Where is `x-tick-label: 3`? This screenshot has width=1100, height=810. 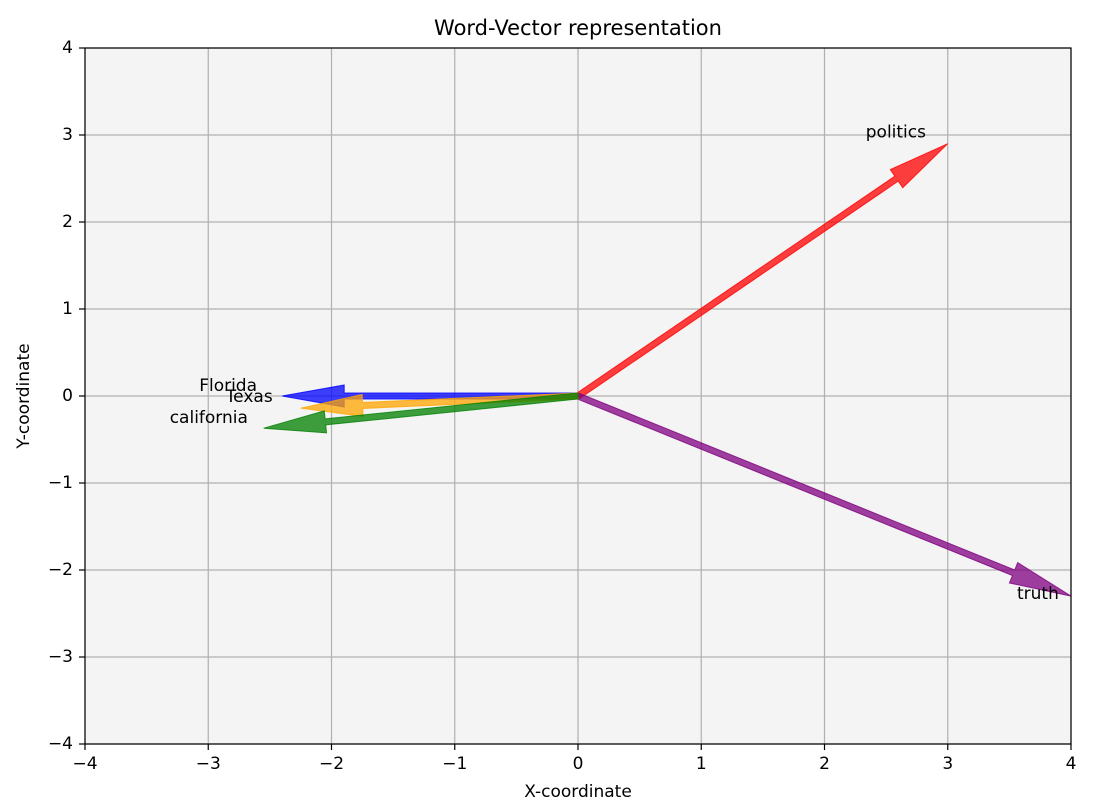 x-tick-label: 3 is located at coordinates (947, 764).